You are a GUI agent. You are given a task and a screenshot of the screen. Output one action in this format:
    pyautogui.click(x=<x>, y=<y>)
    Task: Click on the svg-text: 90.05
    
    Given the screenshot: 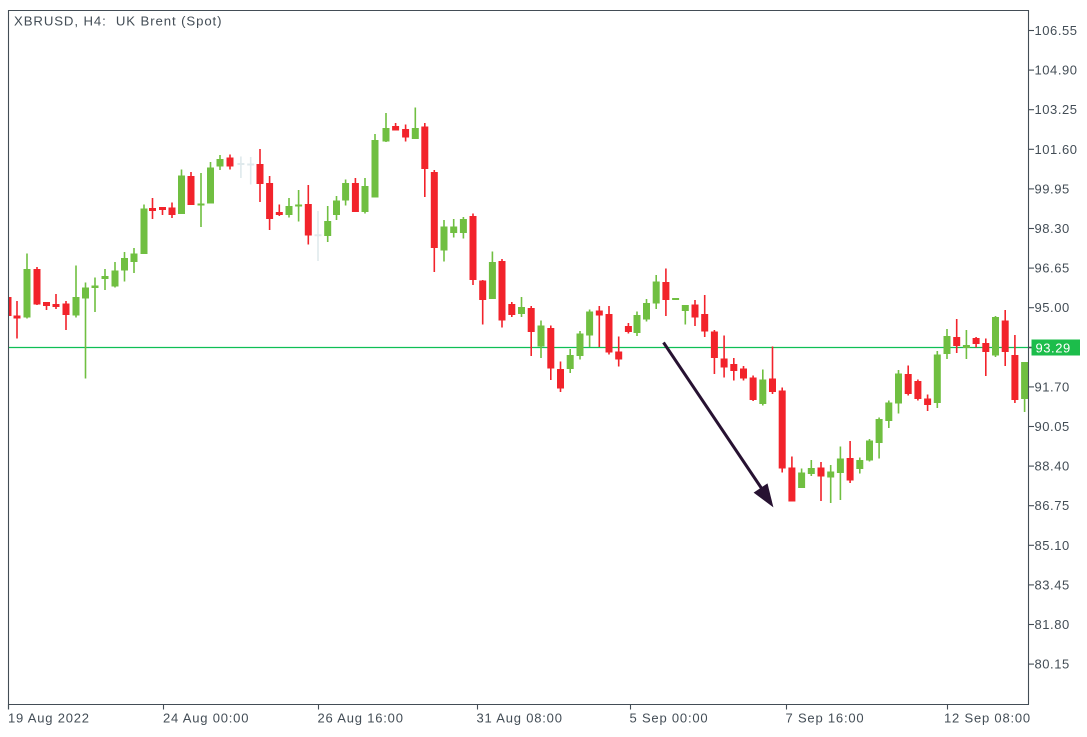 What is the action you would take?
    pyautogui.click(x=1052, y=426)
    